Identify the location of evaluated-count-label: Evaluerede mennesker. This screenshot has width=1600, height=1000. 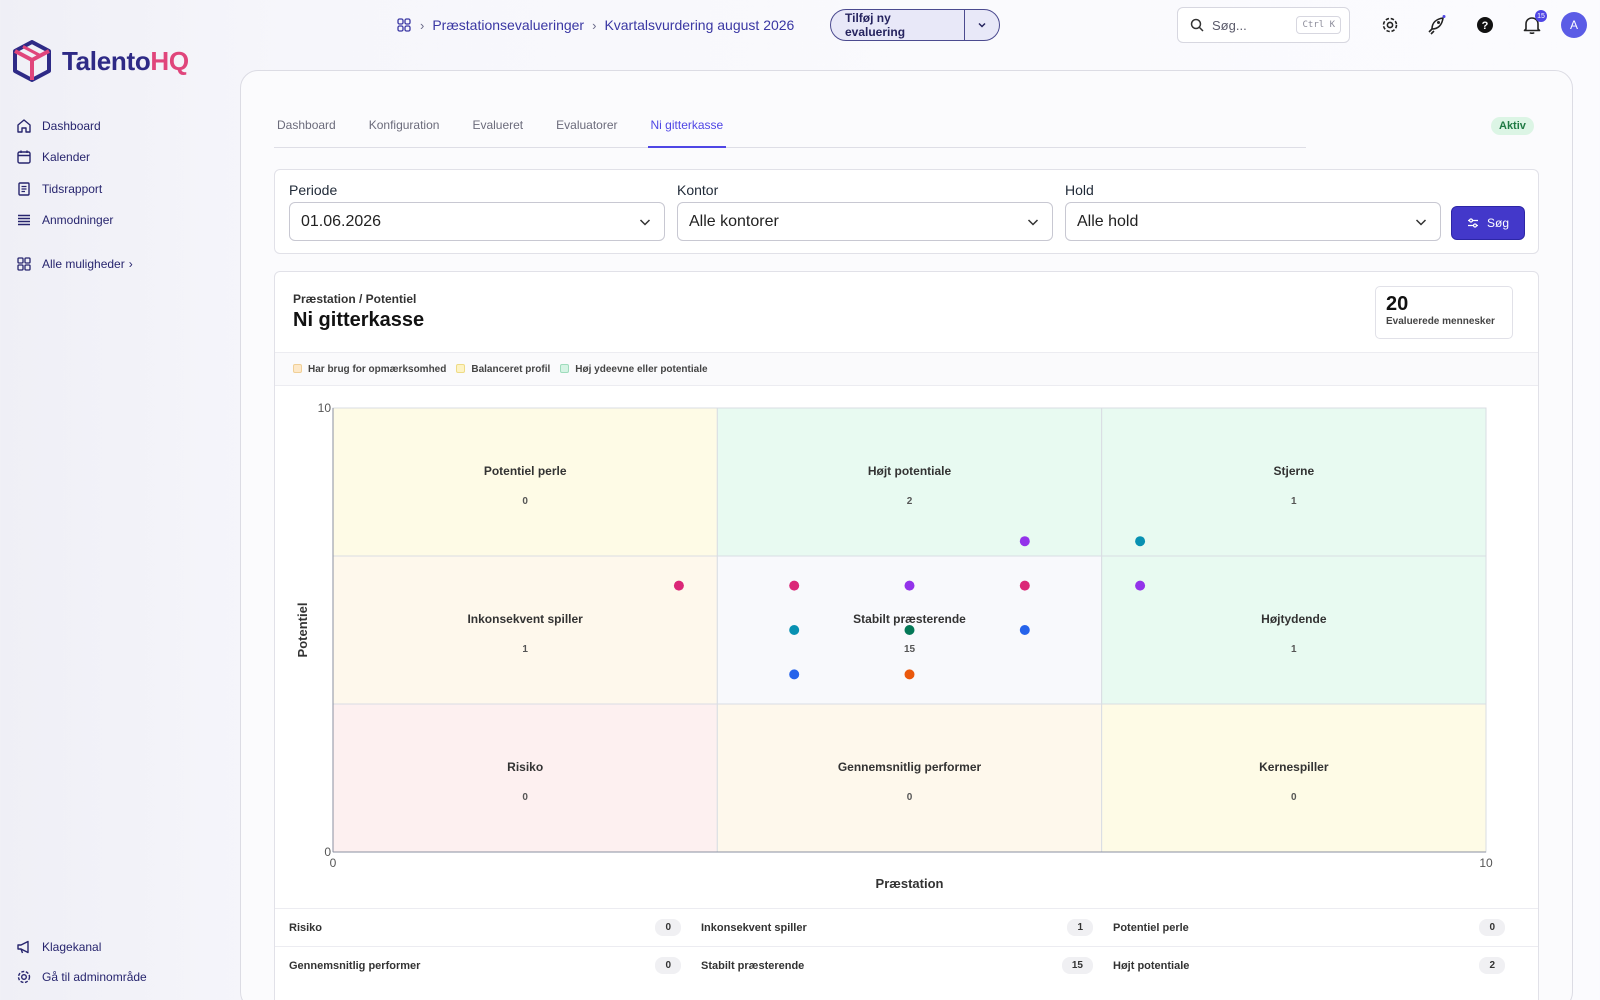
(1440, 321).